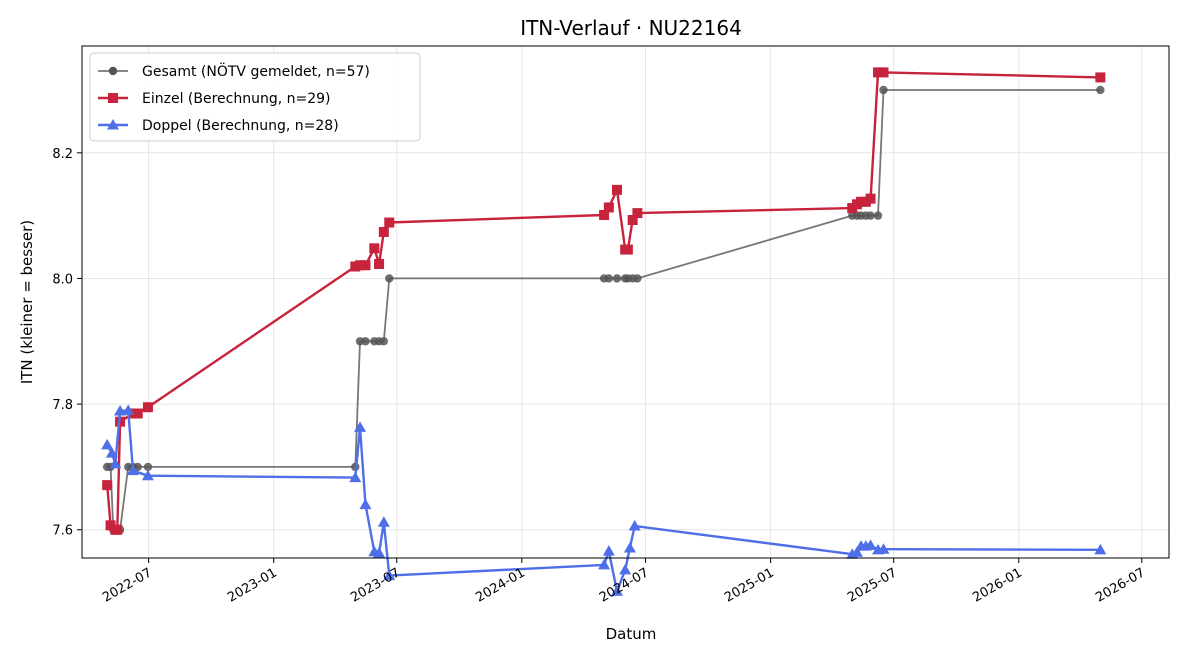 This screenshot has height=660, width=1200. Describe the element at coordinates (256, 71) in the screenshot. I see `legend-label: Gesamt (NÖTV gemeldet, n=57)` at that location.